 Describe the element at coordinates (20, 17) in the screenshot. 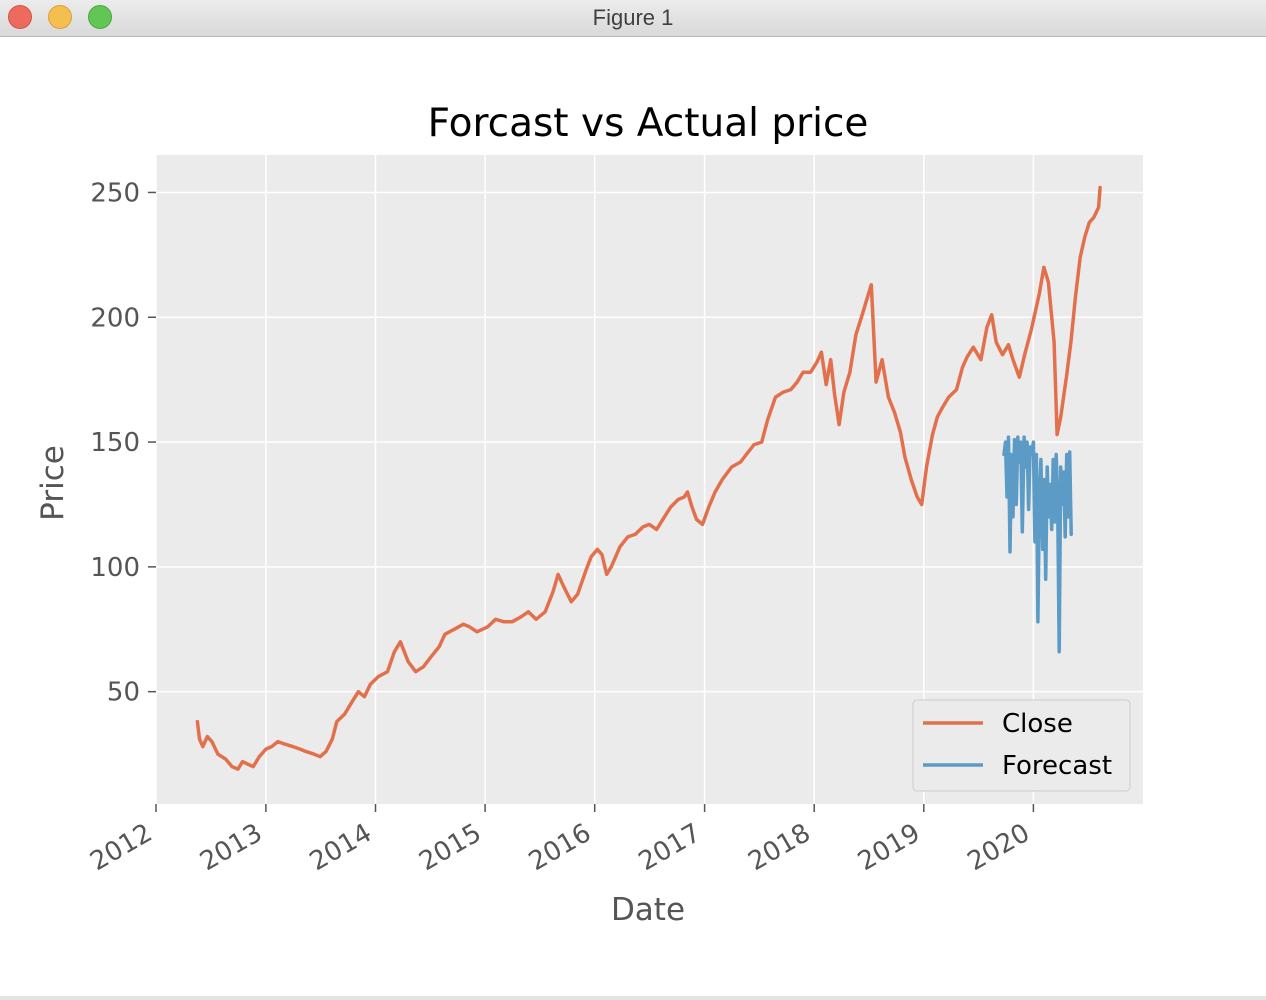

I see `close-window-button` at that location.